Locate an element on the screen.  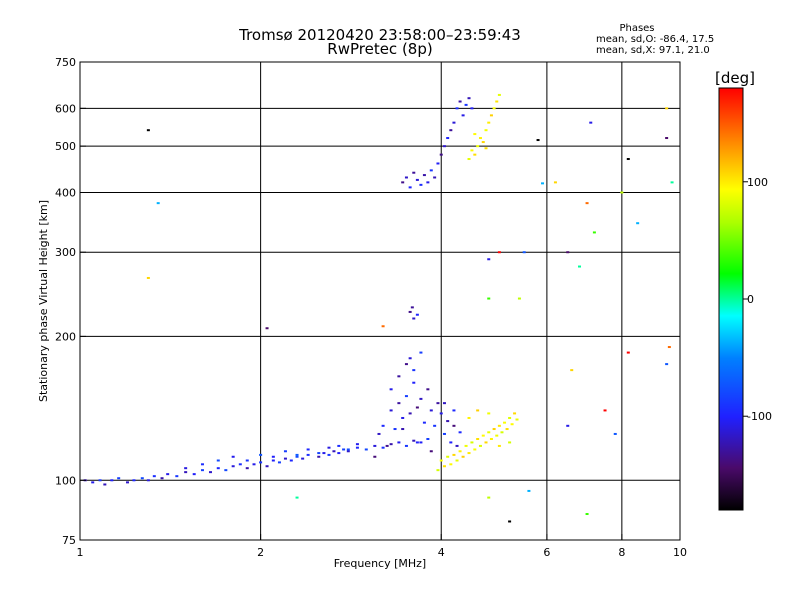
colorbar is located at coordinates (731, 299).